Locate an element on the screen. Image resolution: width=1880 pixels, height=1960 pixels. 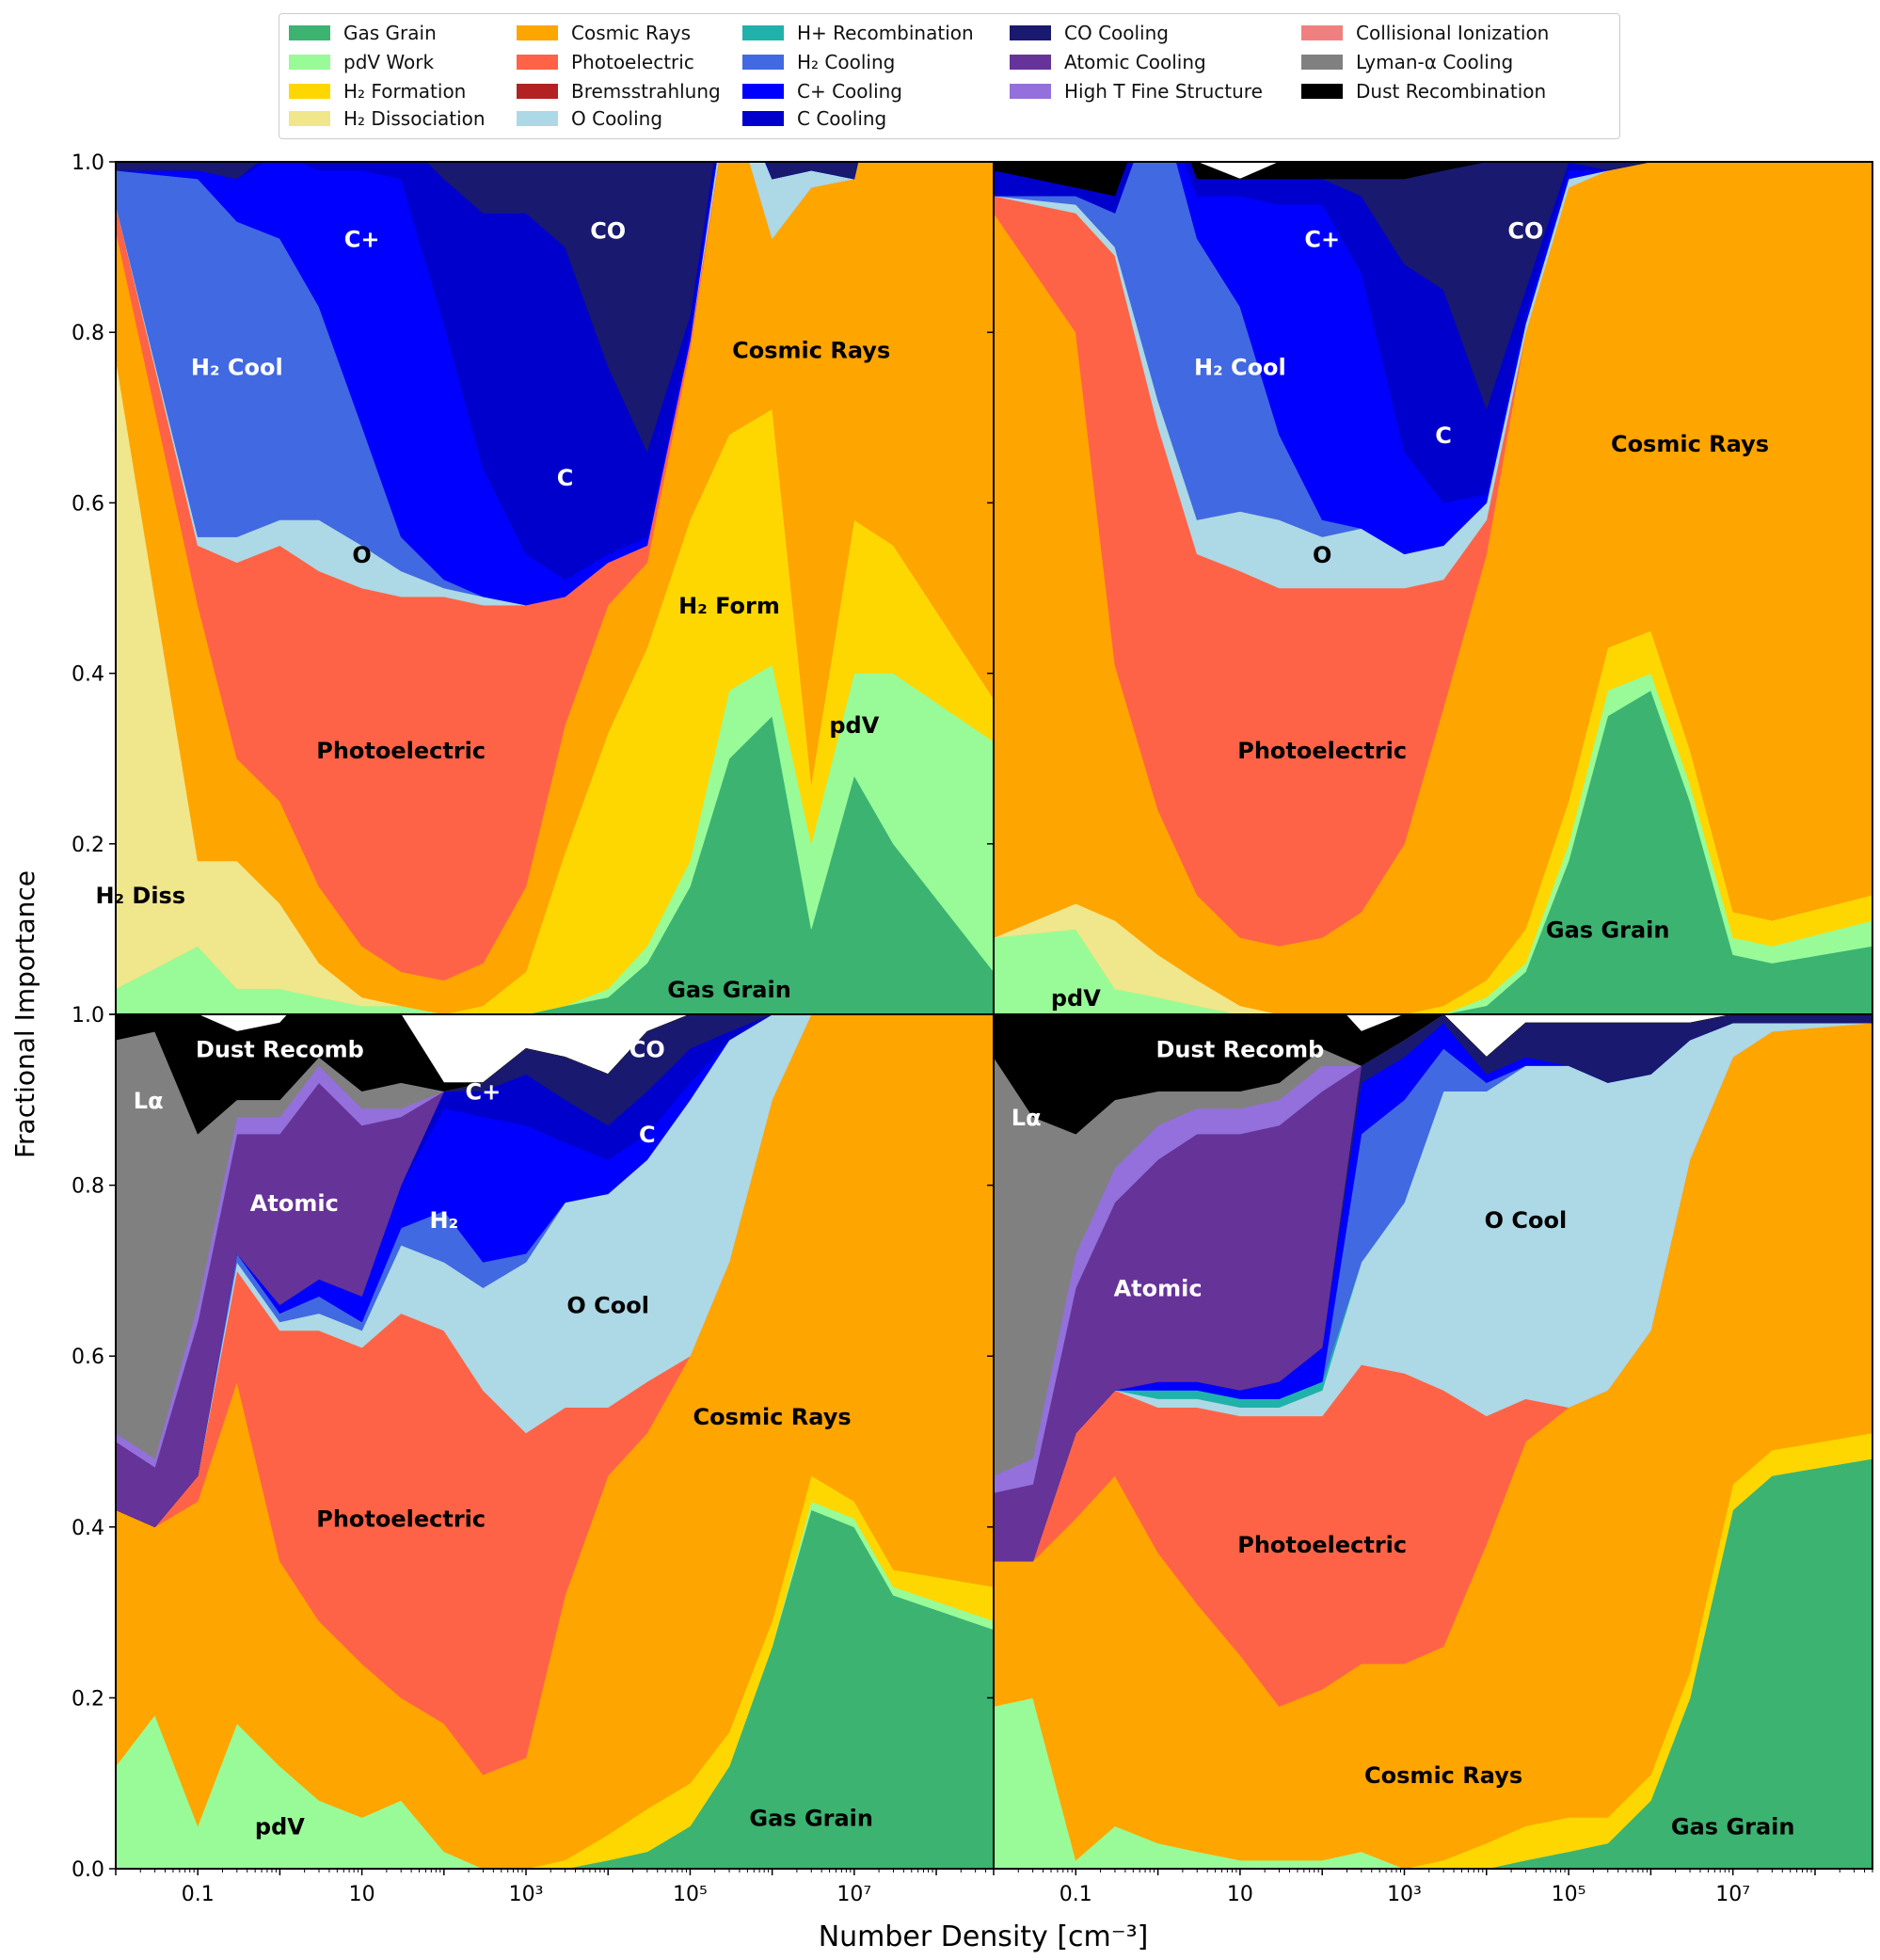
legend-item-o-cooling: O Cooling is located at coordinates (589, 118).